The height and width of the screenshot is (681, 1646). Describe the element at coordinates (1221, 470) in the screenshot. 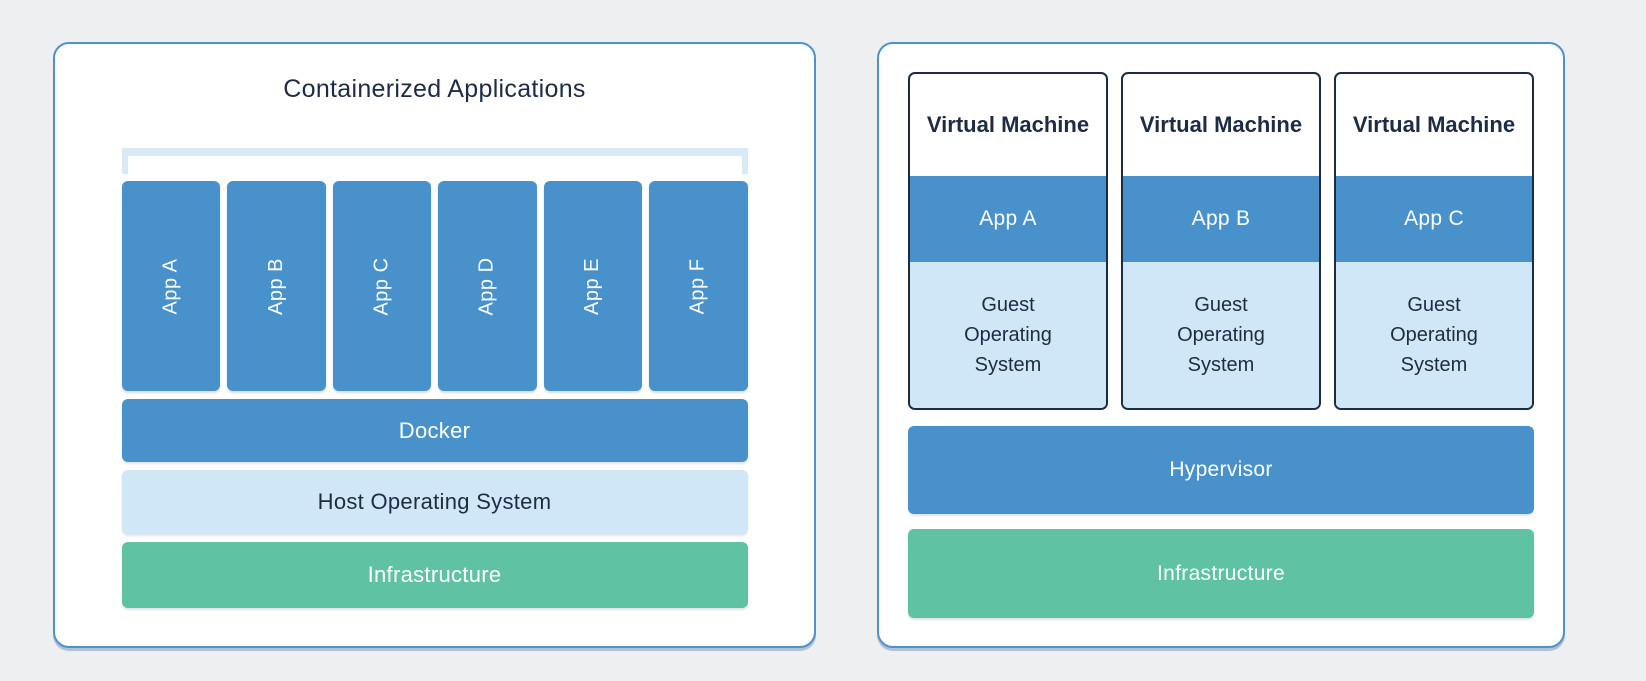

I see `hypervisor-layer: Hypervisor` at that location.